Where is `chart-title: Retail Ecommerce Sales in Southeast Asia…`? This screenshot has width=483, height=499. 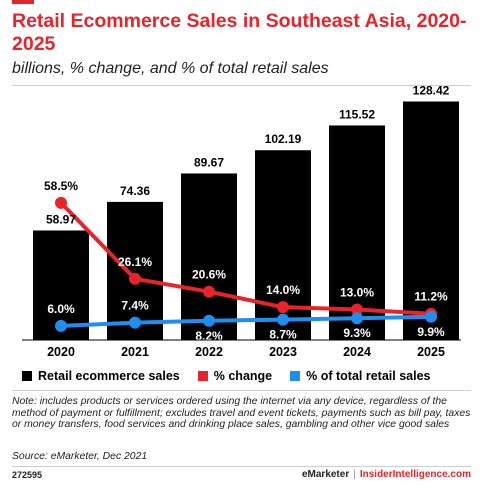 chart-title: Retail Ecommerce Sales in Southeast Asia… is located at coordinates (239, 32).